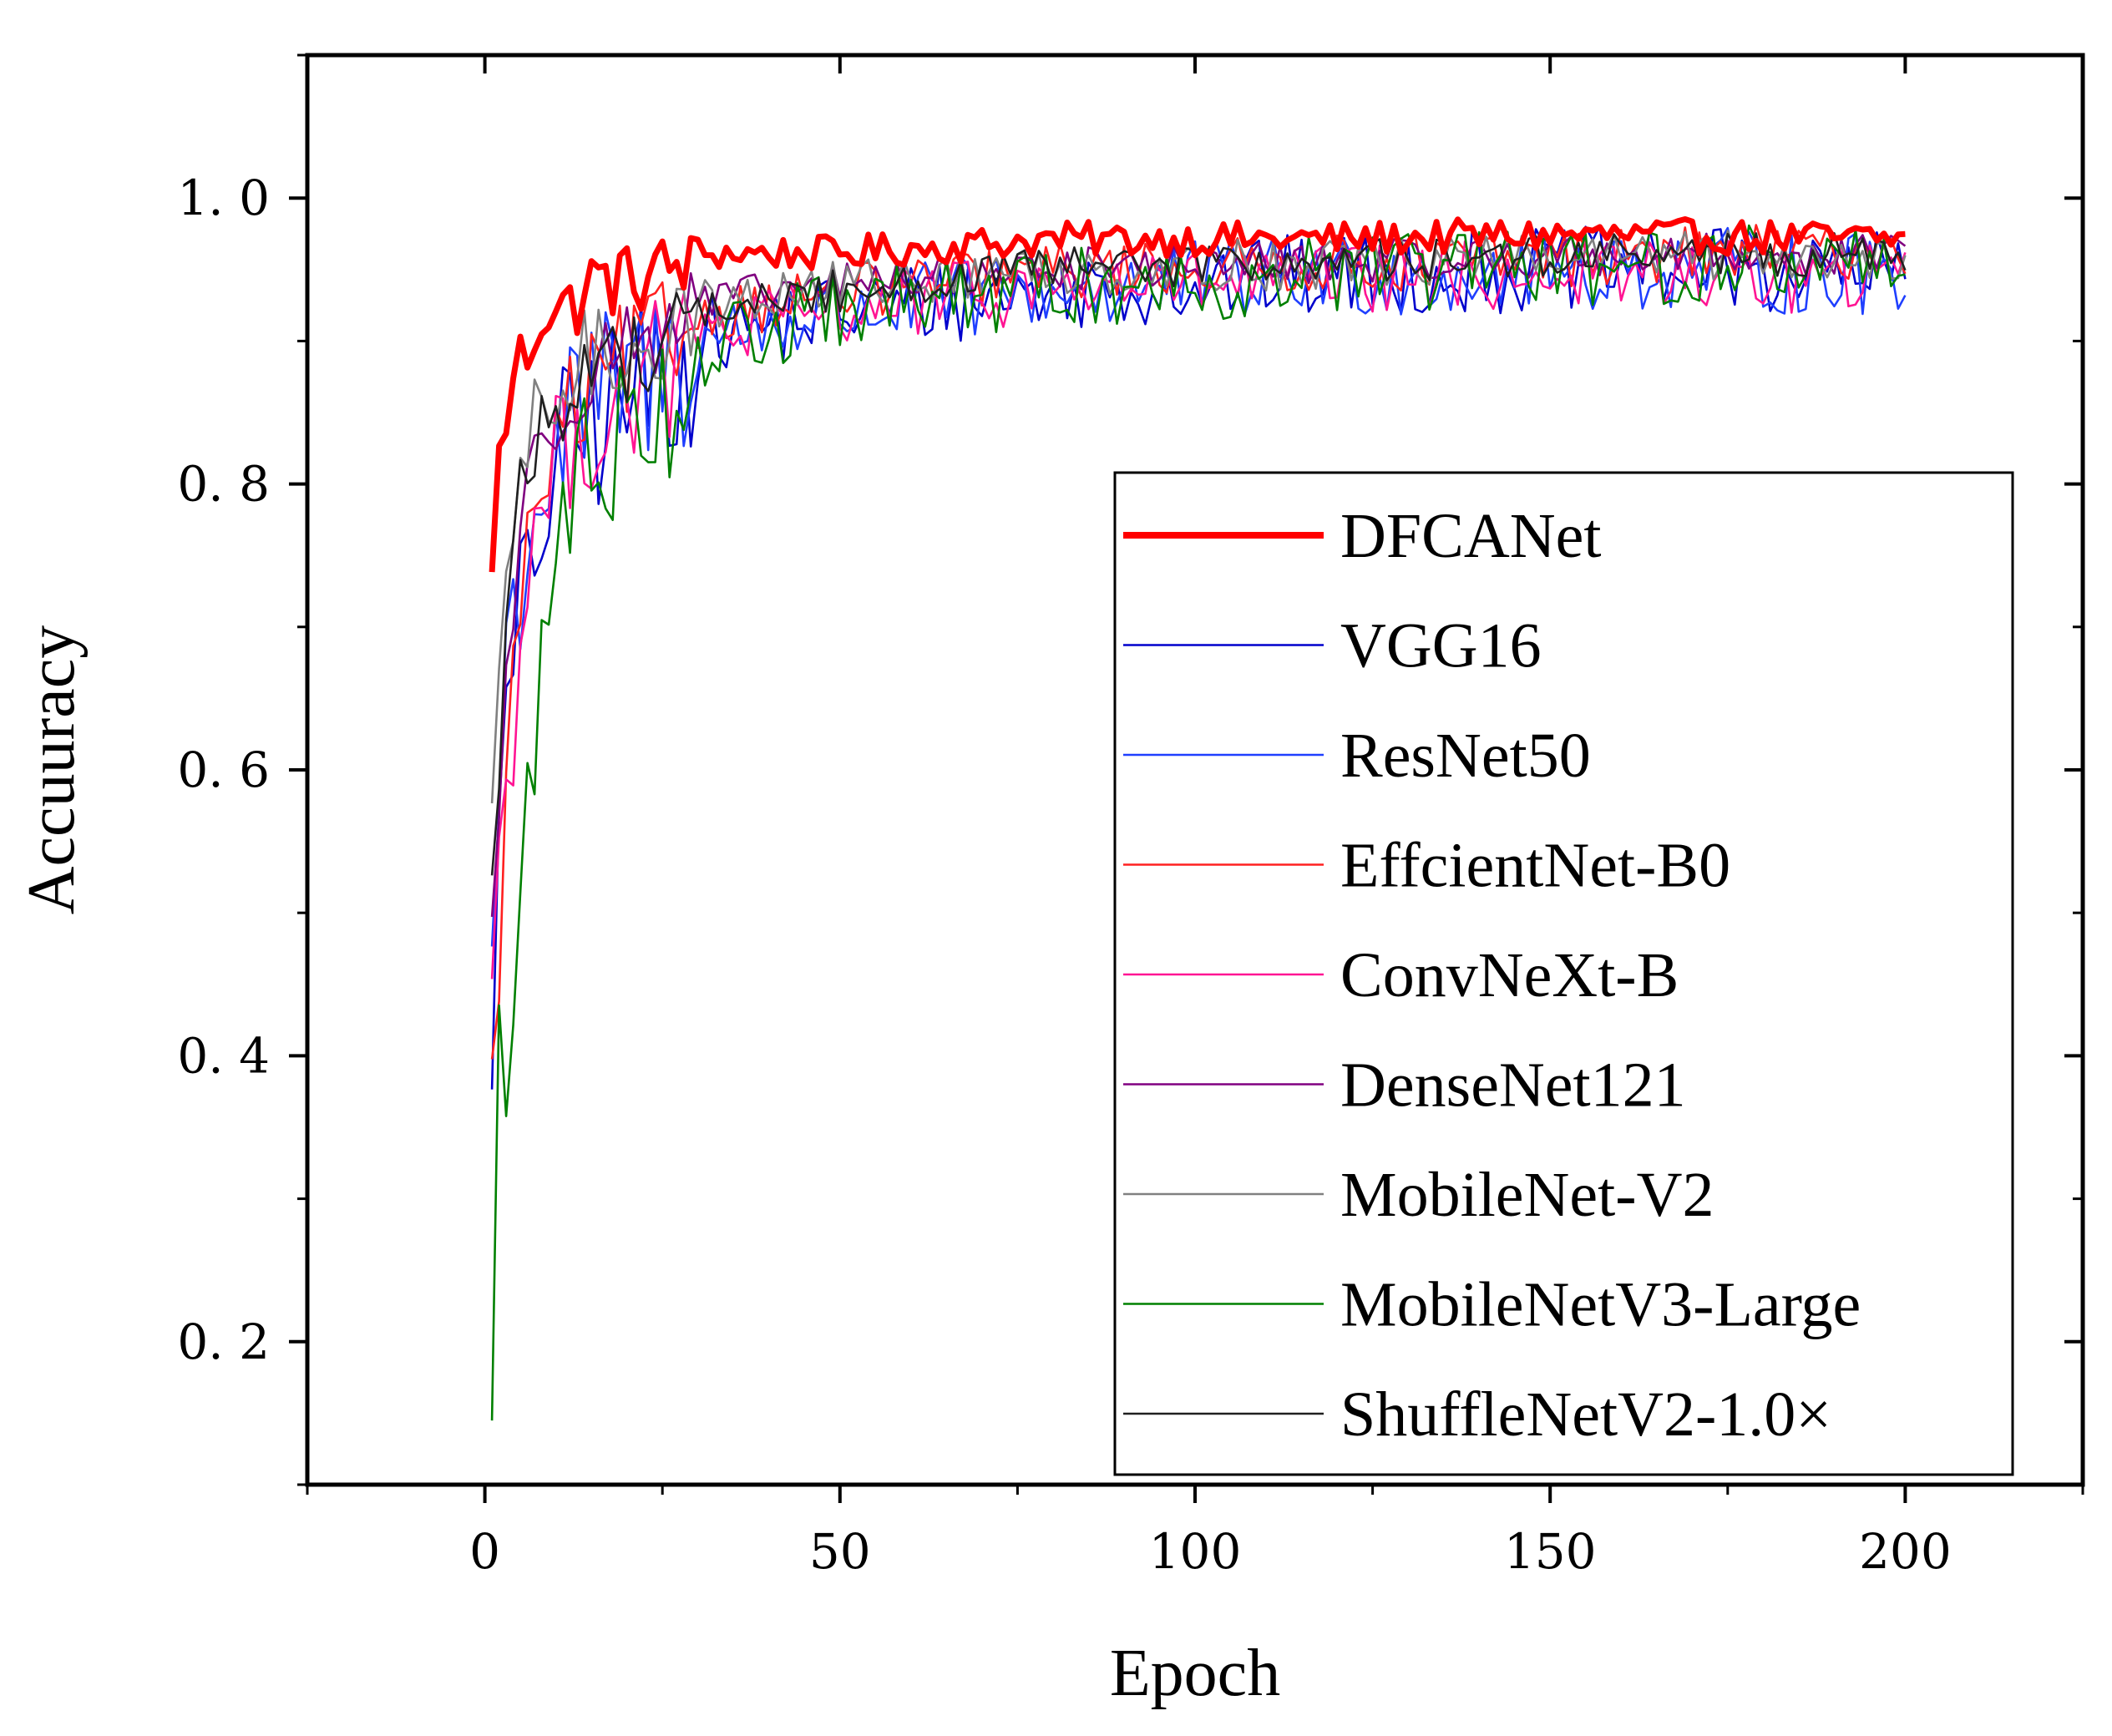 The image size is (2112, 1736). What do you see at coordinates (1905, 1551) in the screenshot?
I see `x-tick-label: 200` at bounding box center [1905, 1551].